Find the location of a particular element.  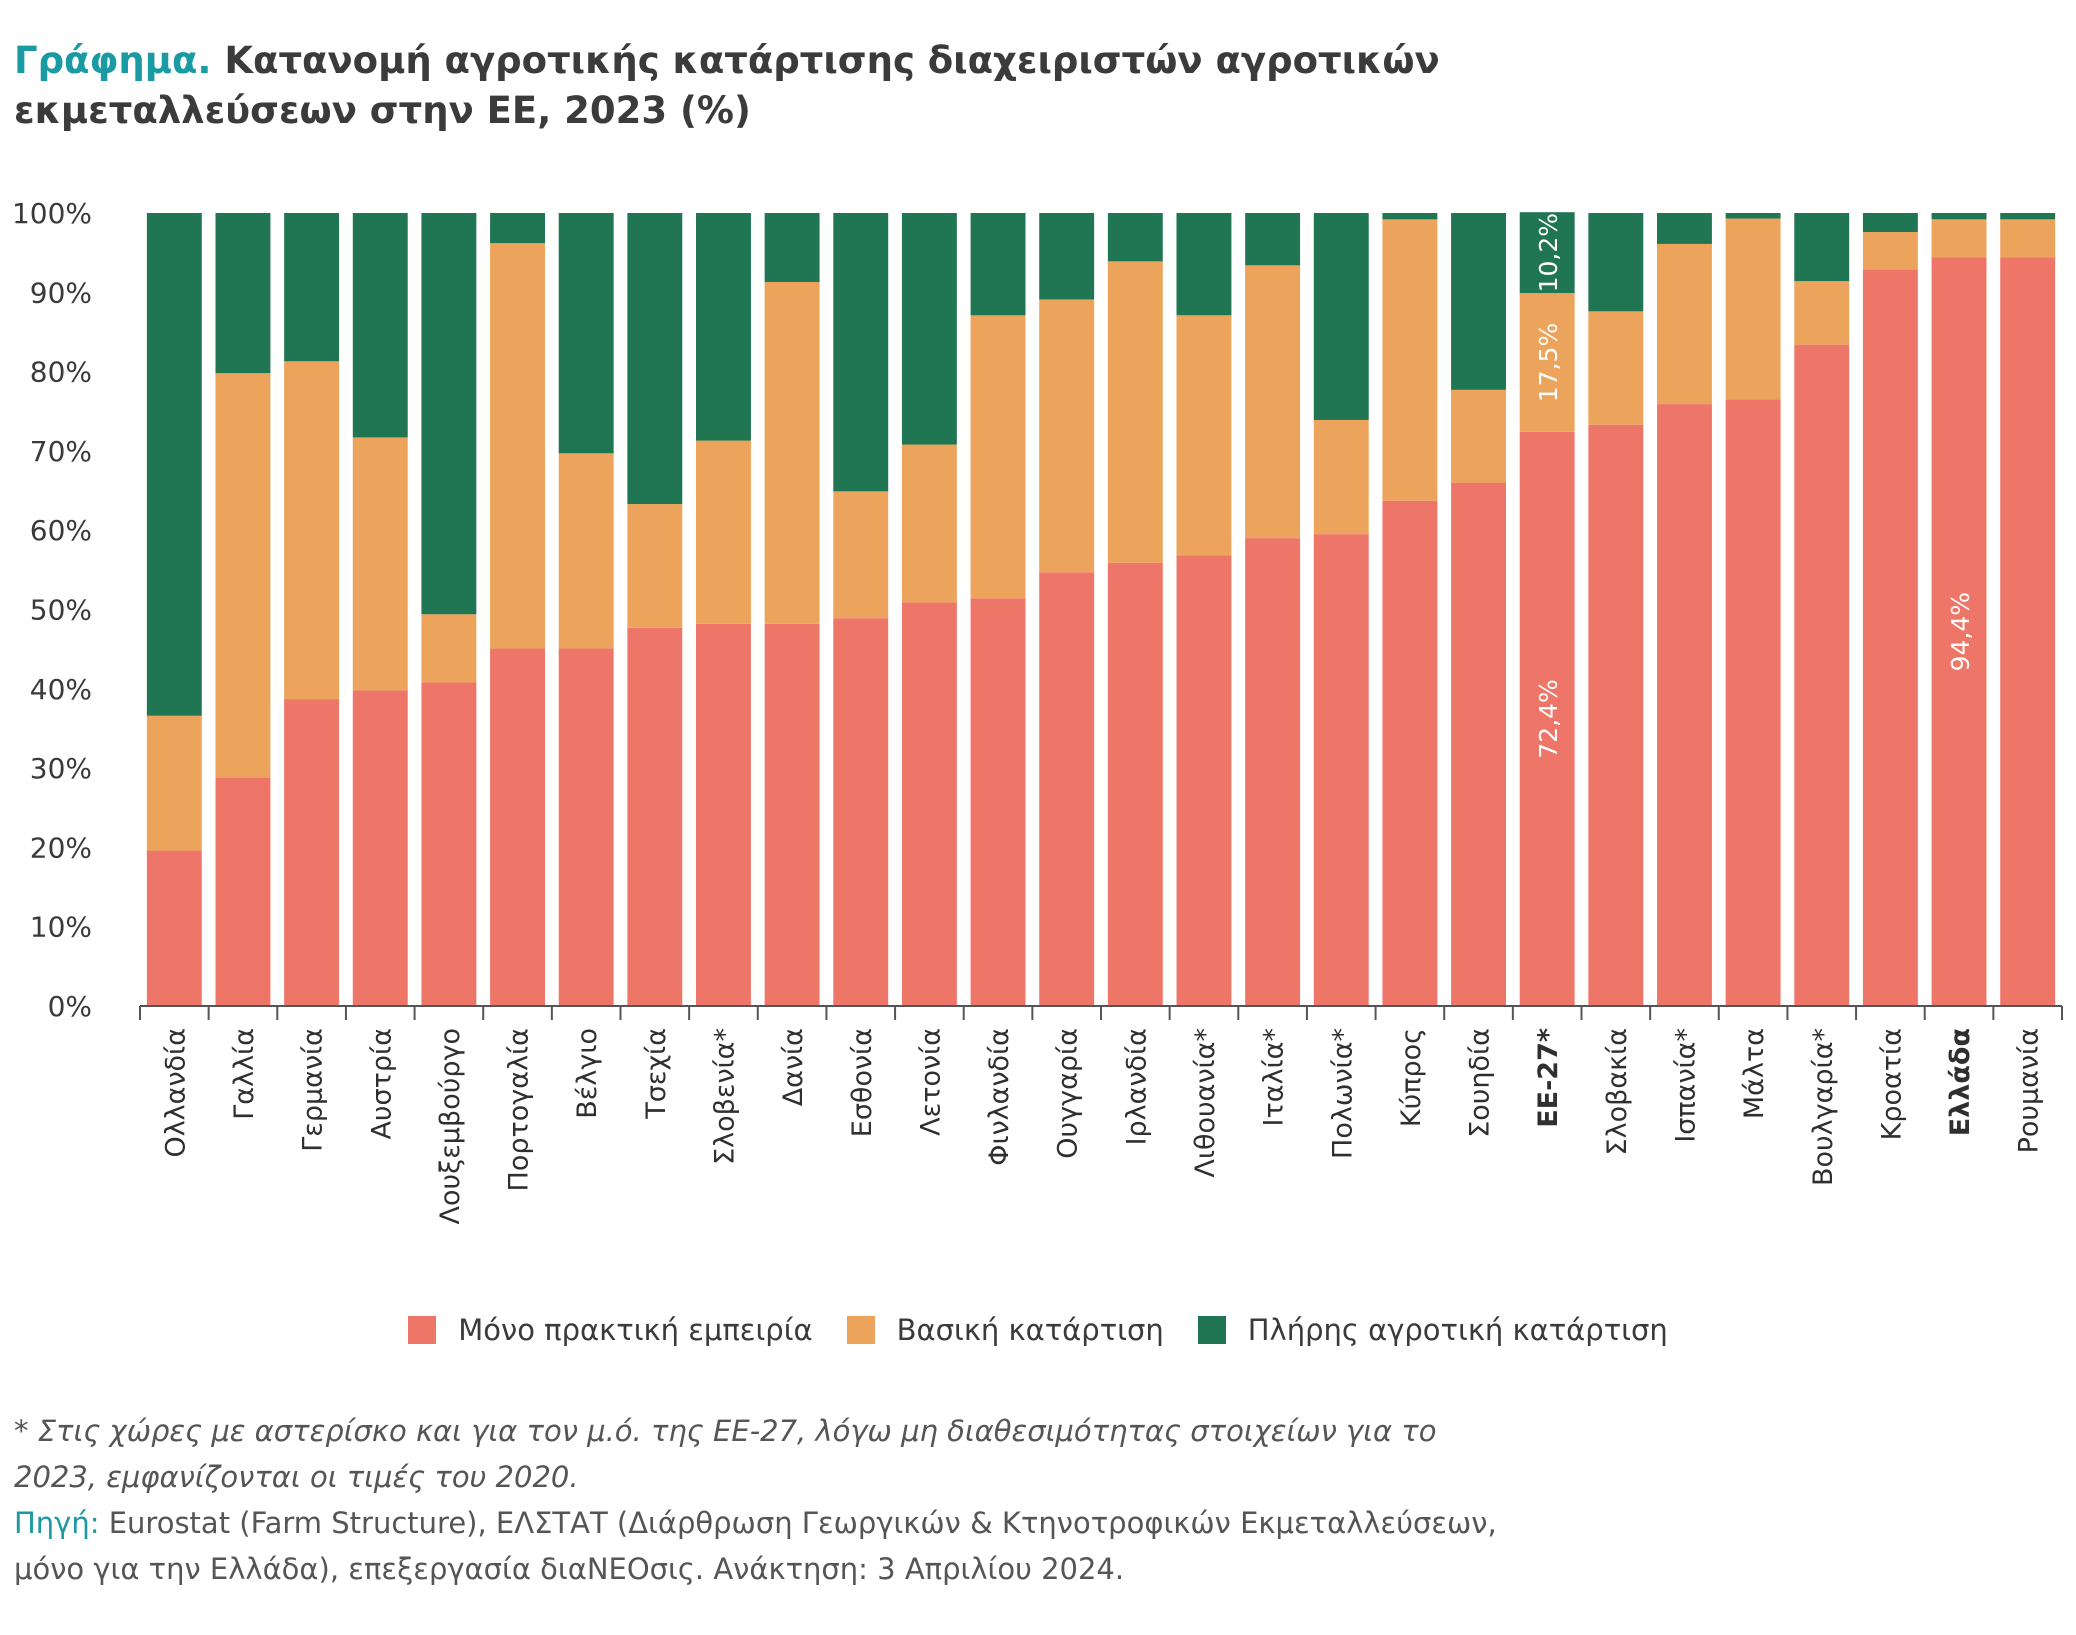

category-label: Ουγγαρία is located at coordinates (1068, 1093).